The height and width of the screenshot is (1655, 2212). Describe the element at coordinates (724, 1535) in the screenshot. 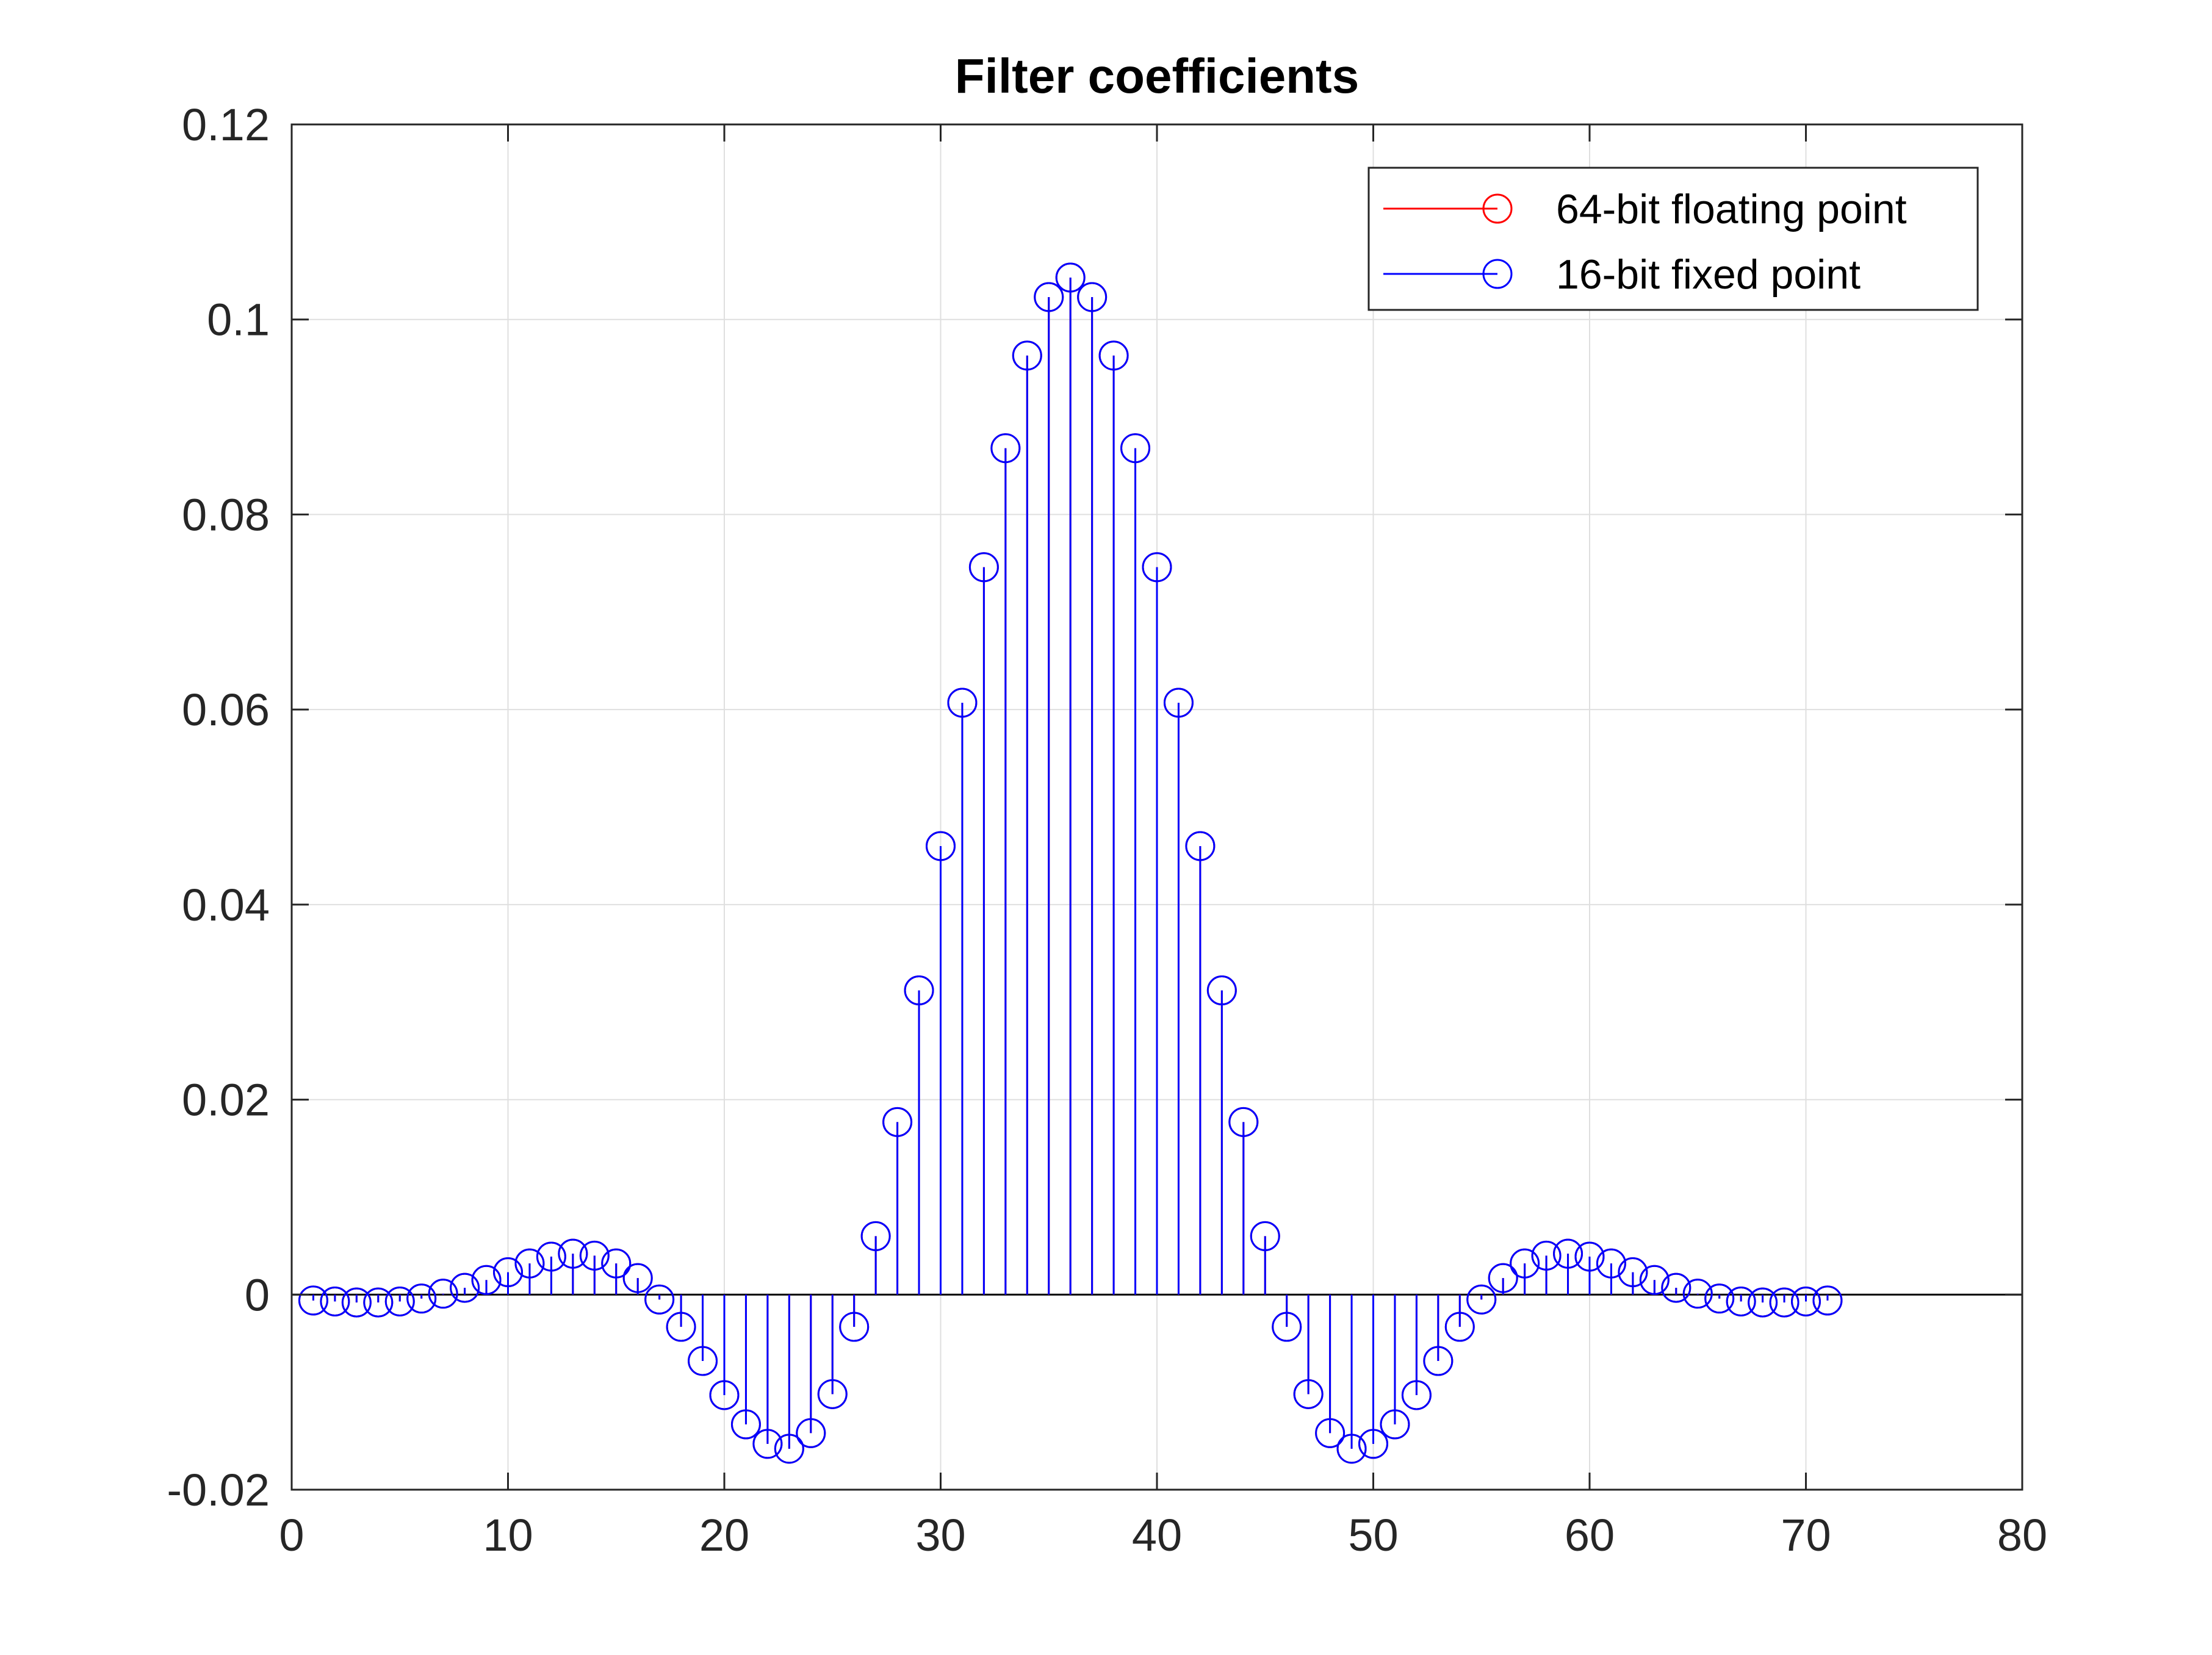

I see `x-tick-label: 20` at that location.